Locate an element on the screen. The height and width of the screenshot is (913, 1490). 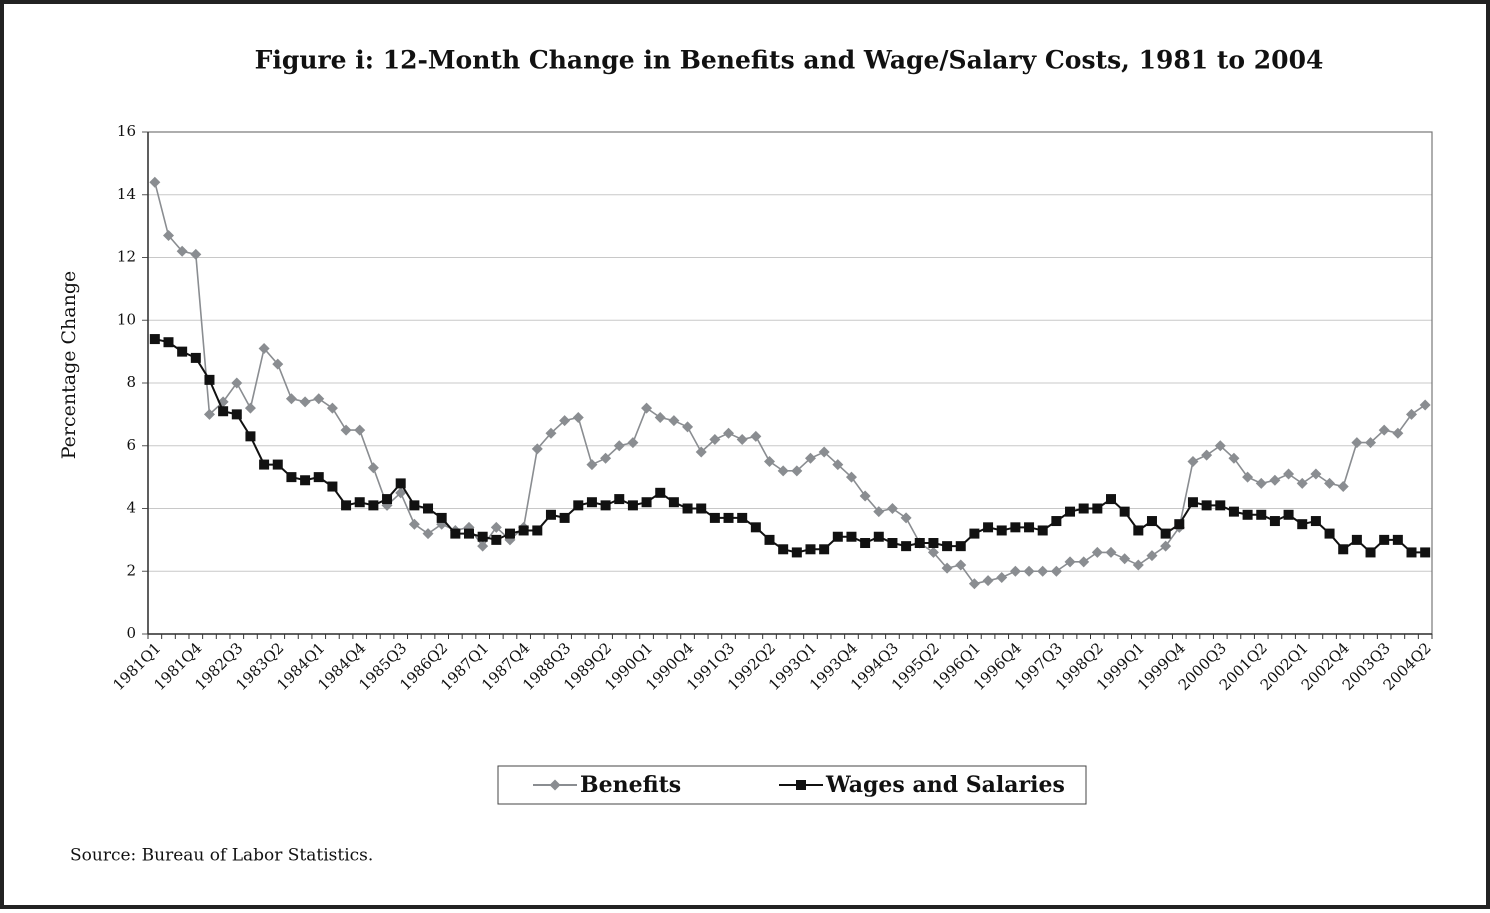
y-tick-label: 8 is located at coordinates (131, 382).